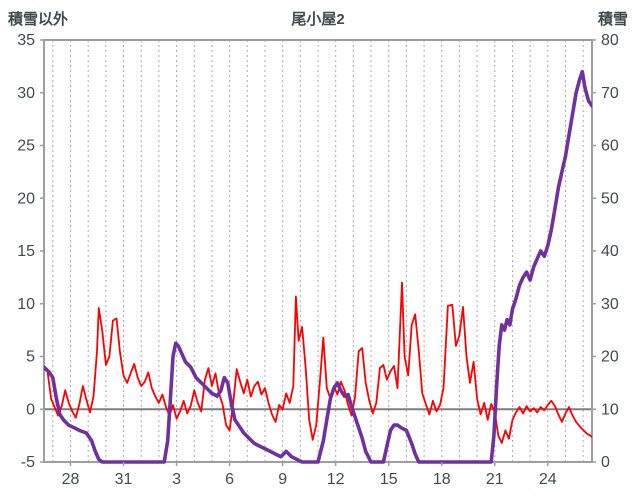 The image size is (636, 501). What do you see at coordinates (610, 251) in the screenshot?
I see `right-axis-tick-label: 40` at bounding box center [610, 251].